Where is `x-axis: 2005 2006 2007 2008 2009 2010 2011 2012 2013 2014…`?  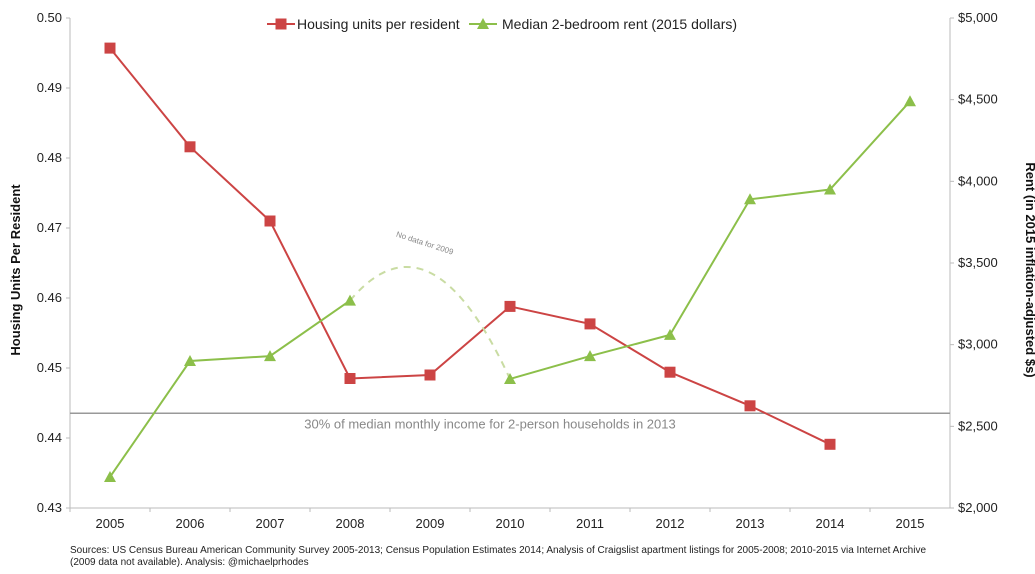 x-axis: 2005 2006 2007 2008 2009 2010 2011 2012 2013 2014… is located at coordinates (509, 519).